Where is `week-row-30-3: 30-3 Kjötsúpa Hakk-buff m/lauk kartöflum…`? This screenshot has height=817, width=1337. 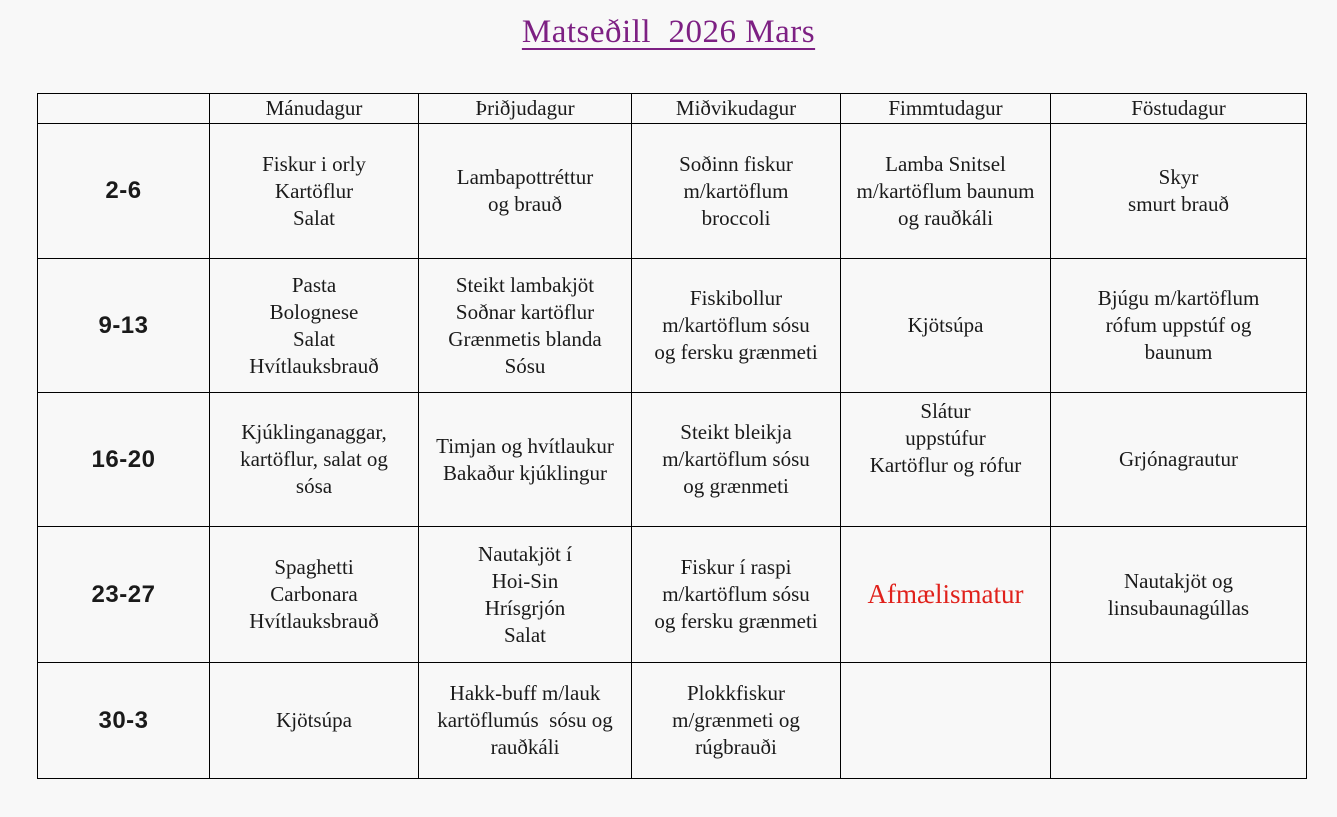
week-row-30-3: 30-3 Kjötsúpa Hakk-buff m/lauk kartöflum… is located at coordinates (672, 720).